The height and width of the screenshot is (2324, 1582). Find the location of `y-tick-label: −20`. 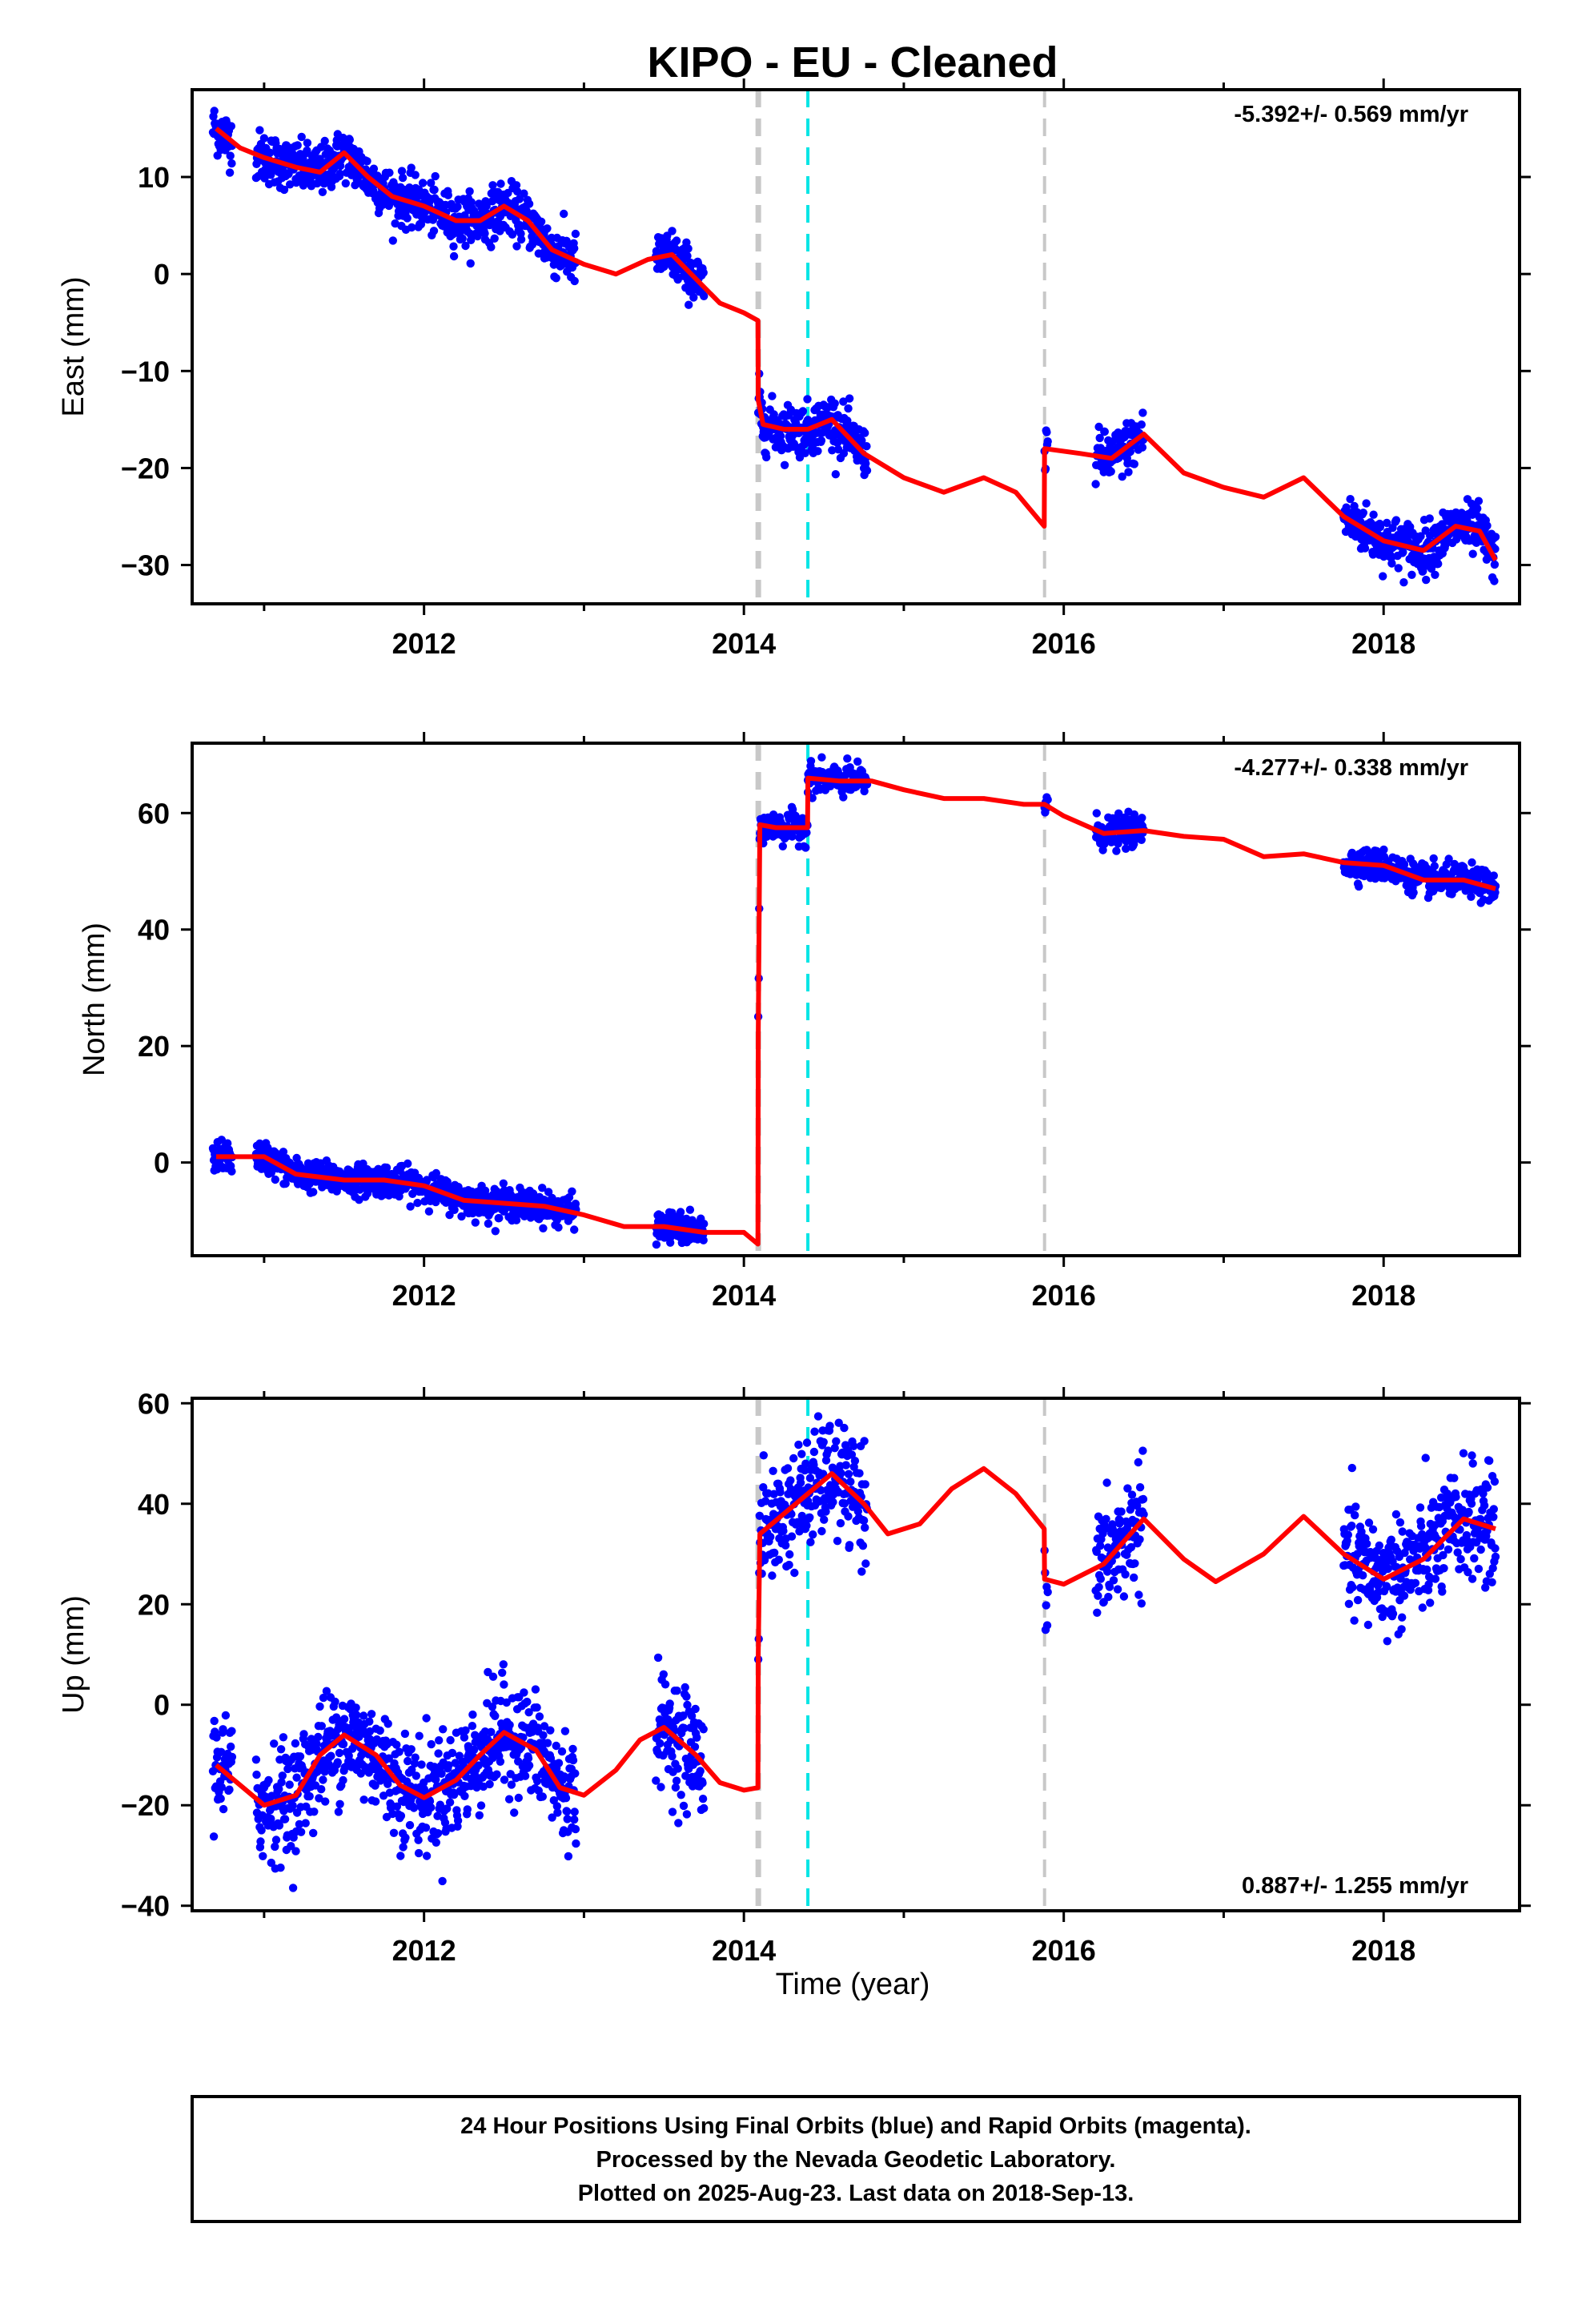

y-tick-label: −20 is located at coordinates (145, 1806).